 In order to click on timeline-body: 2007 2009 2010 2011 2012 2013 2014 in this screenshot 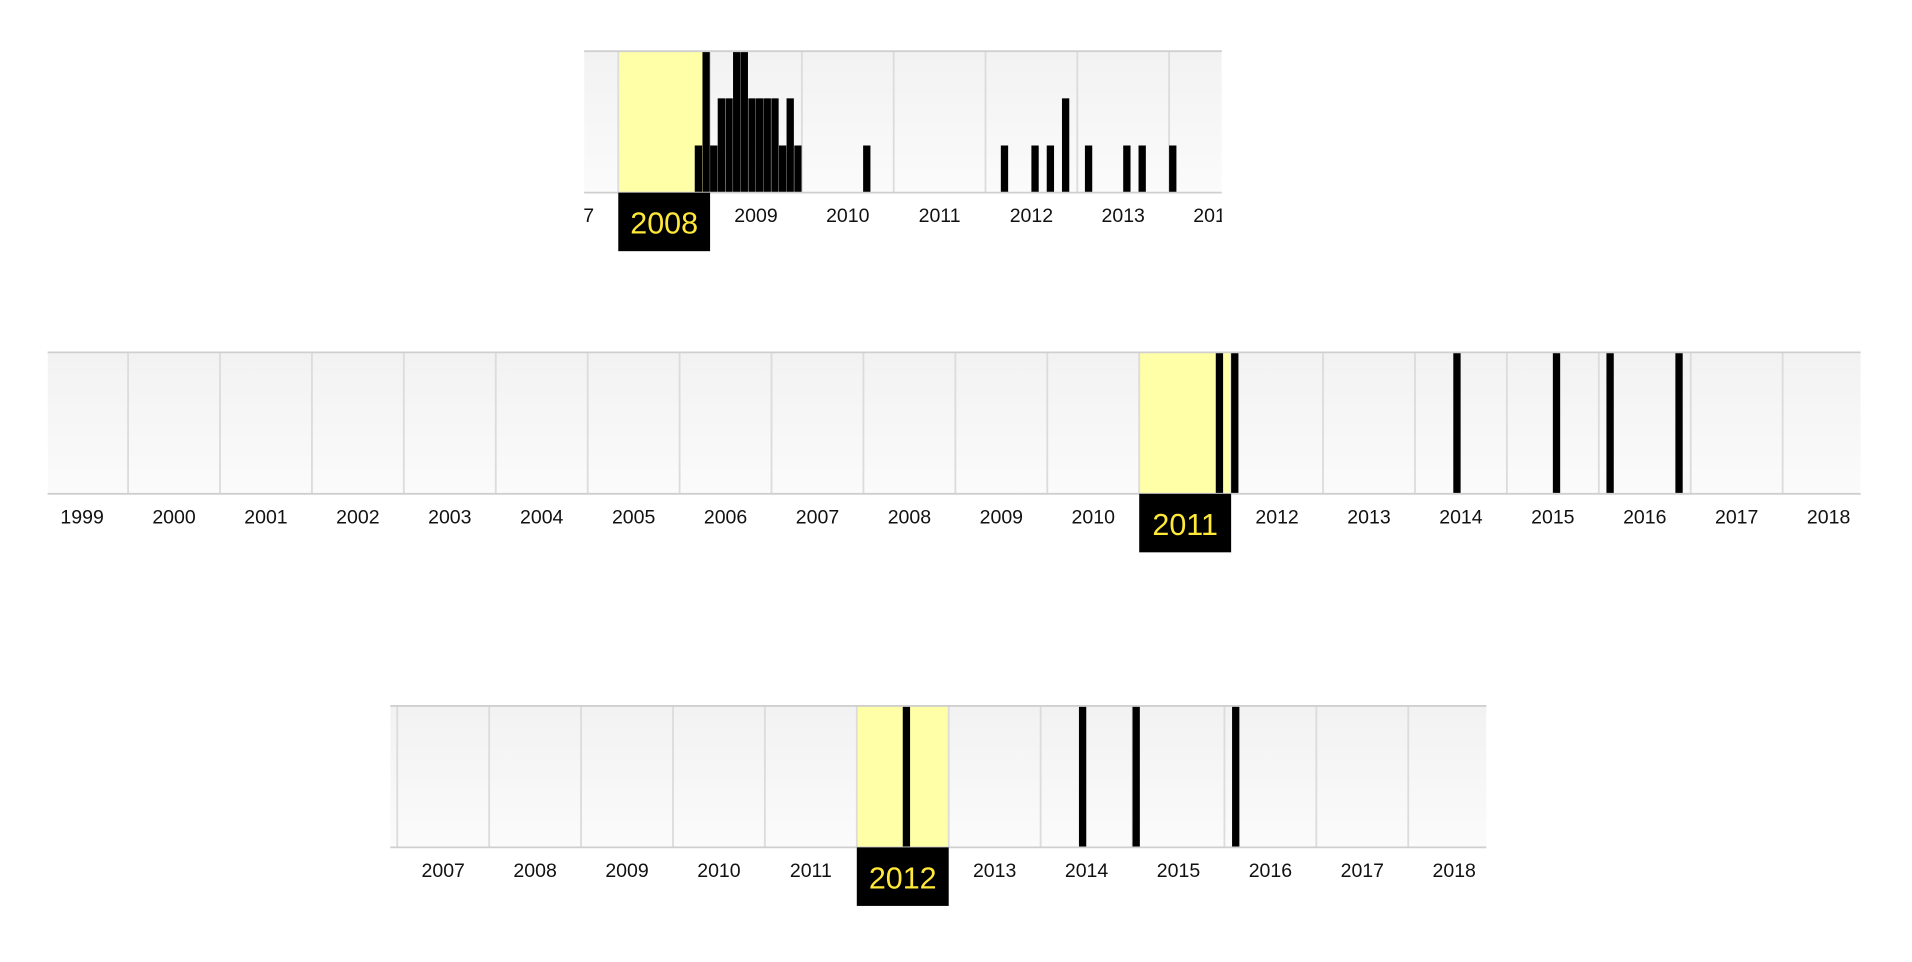, I will do `click(894, 139)`.